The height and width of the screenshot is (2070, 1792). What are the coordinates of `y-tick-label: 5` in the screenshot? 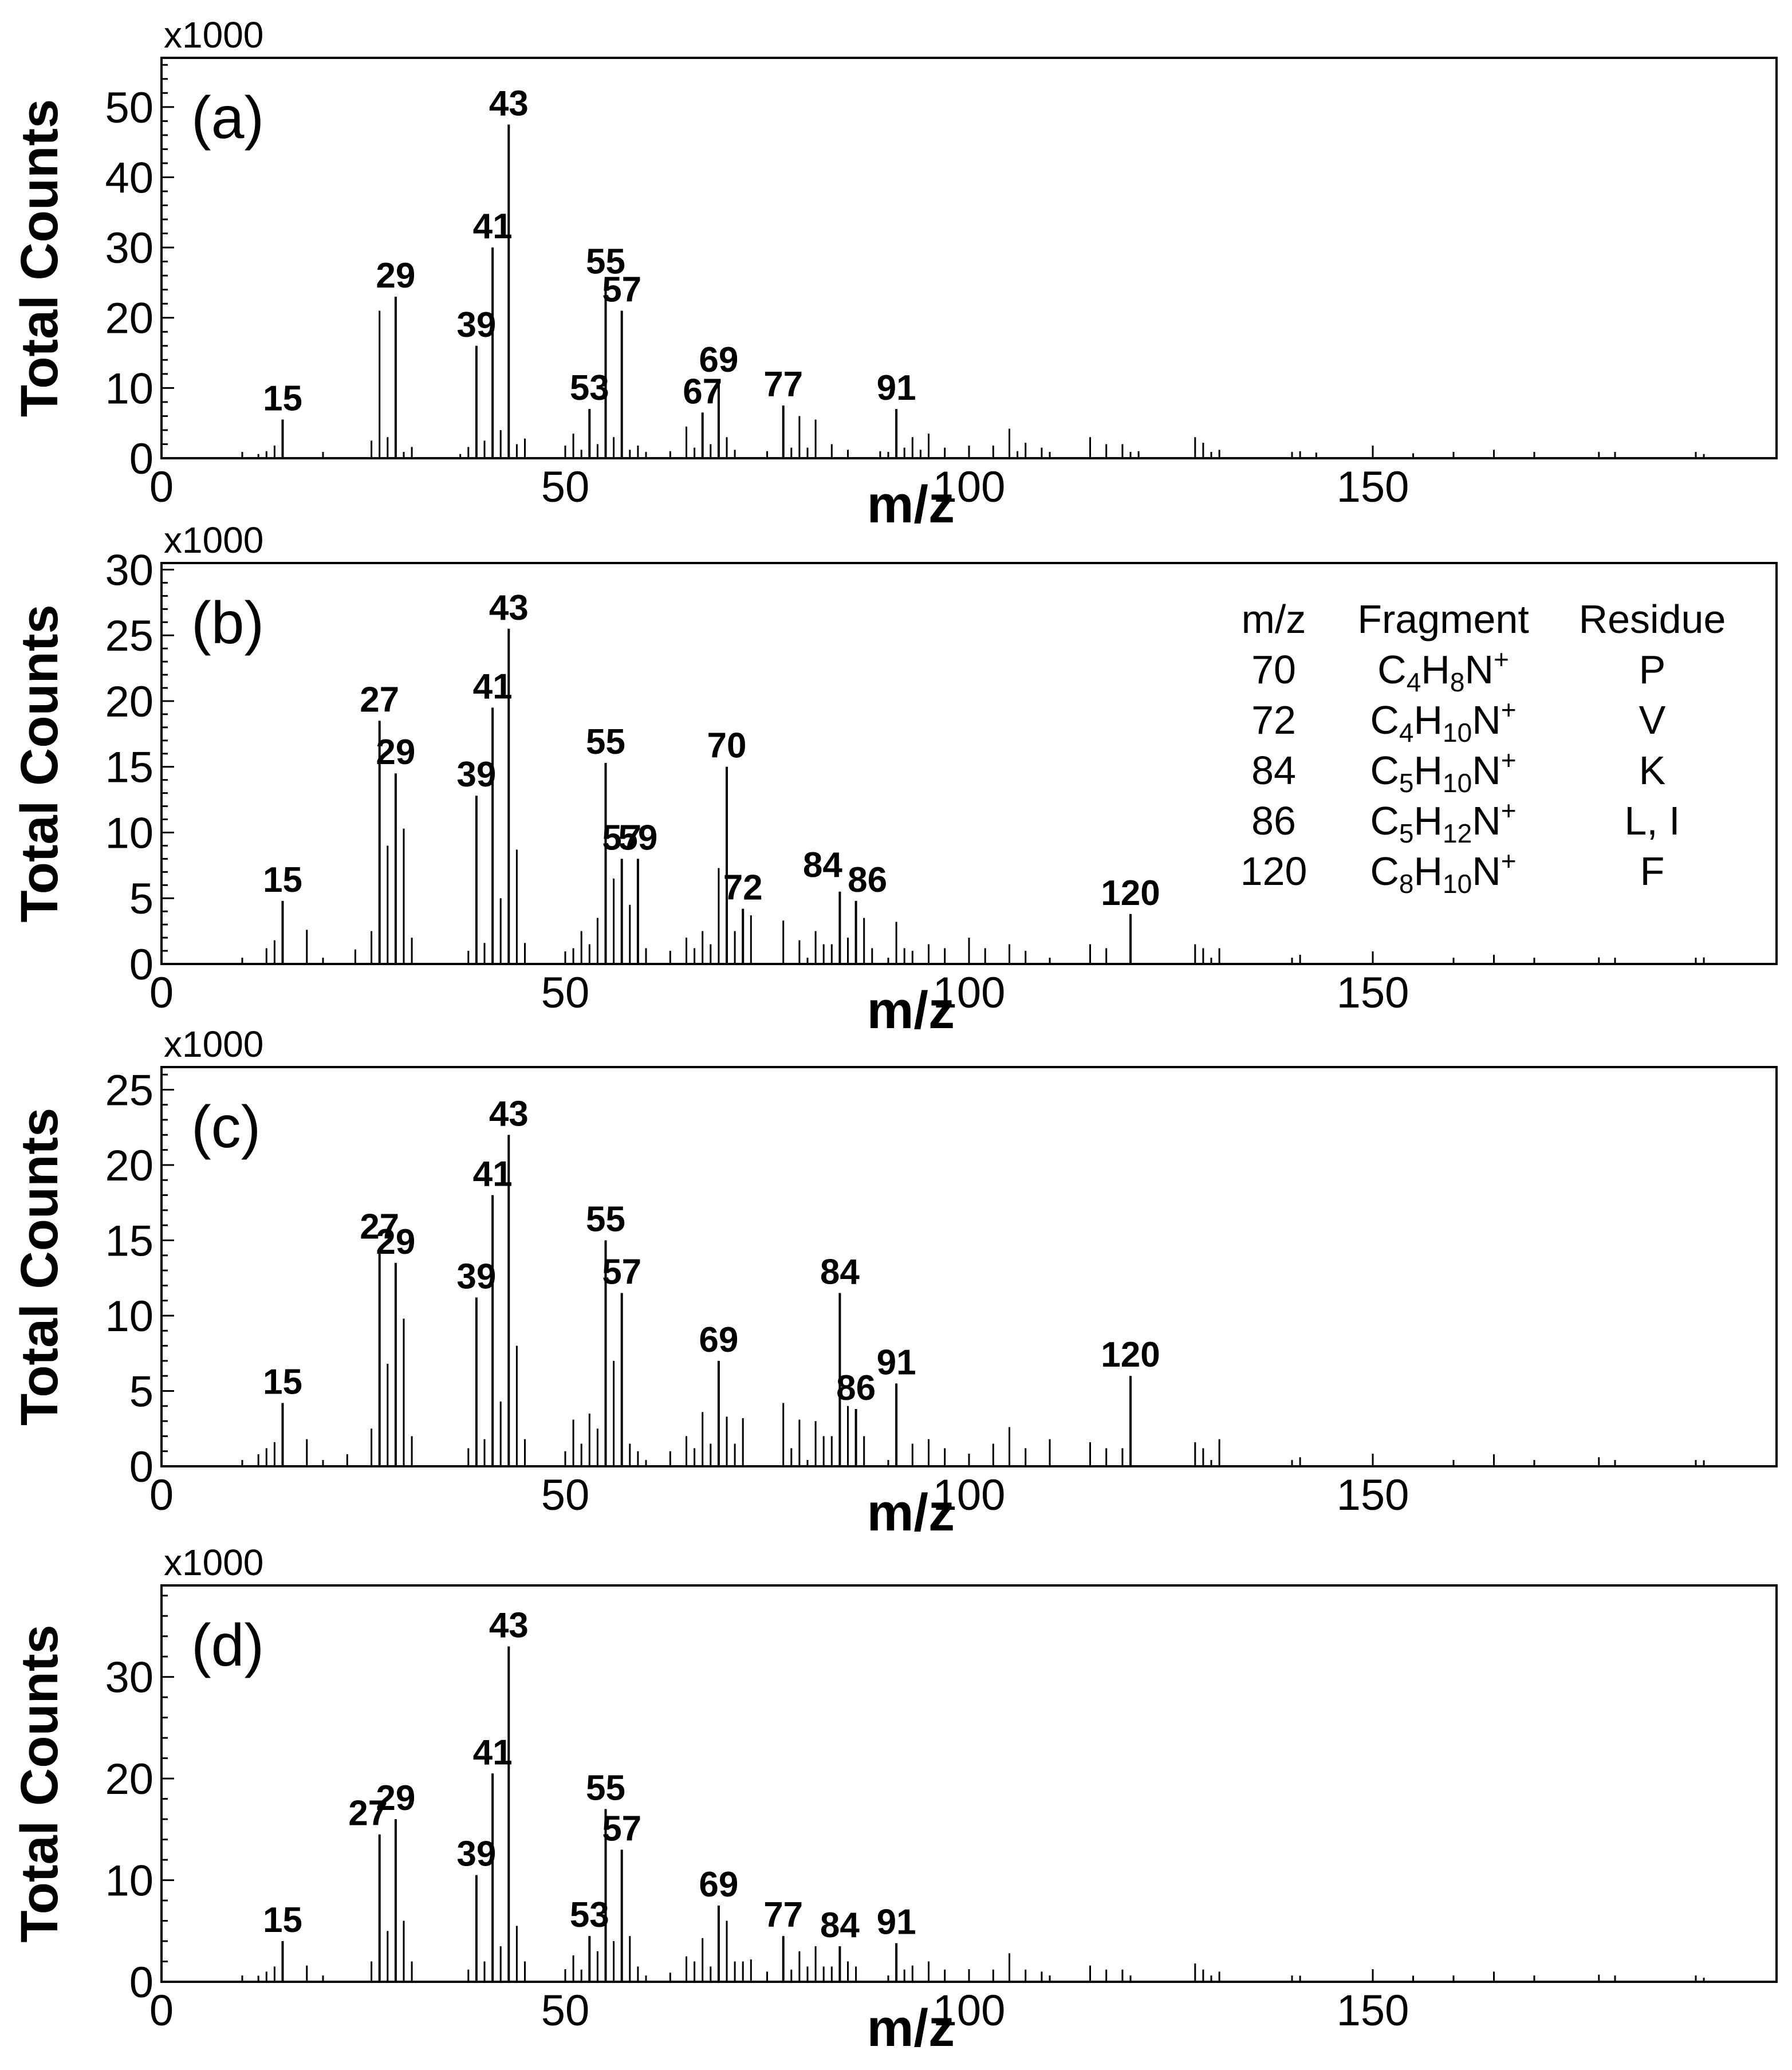 It's located at (141, 1391).